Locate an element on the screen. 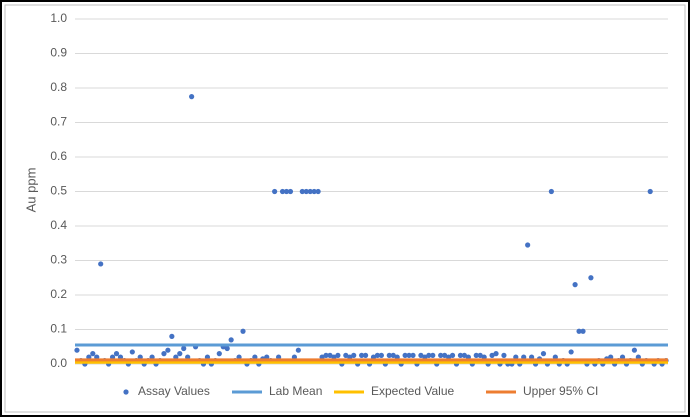 The height and width of the screenshot is (417, 690). y-tick-label: 0.6 is located at coordinates (58, 156).